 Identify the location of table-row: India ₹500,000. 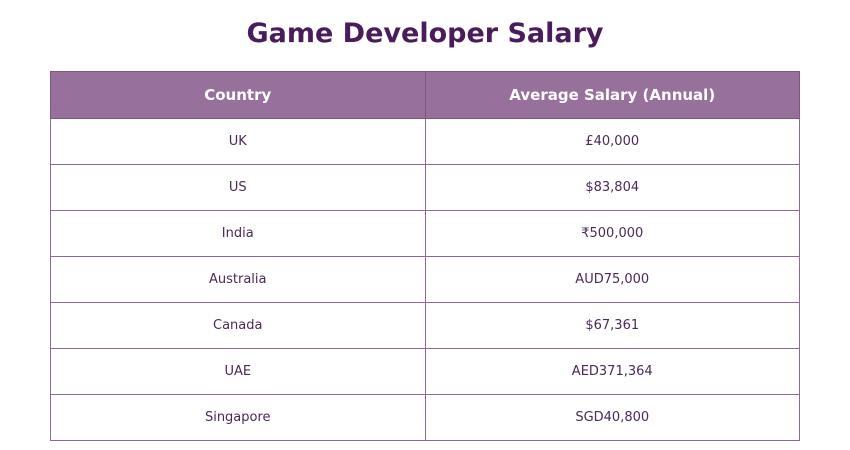
(425, 233).